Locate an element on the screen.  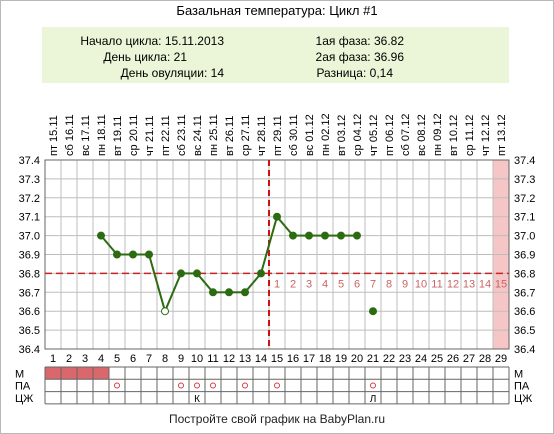
post-ovulation-day-label: 6 is located at coordinates (357, 284).